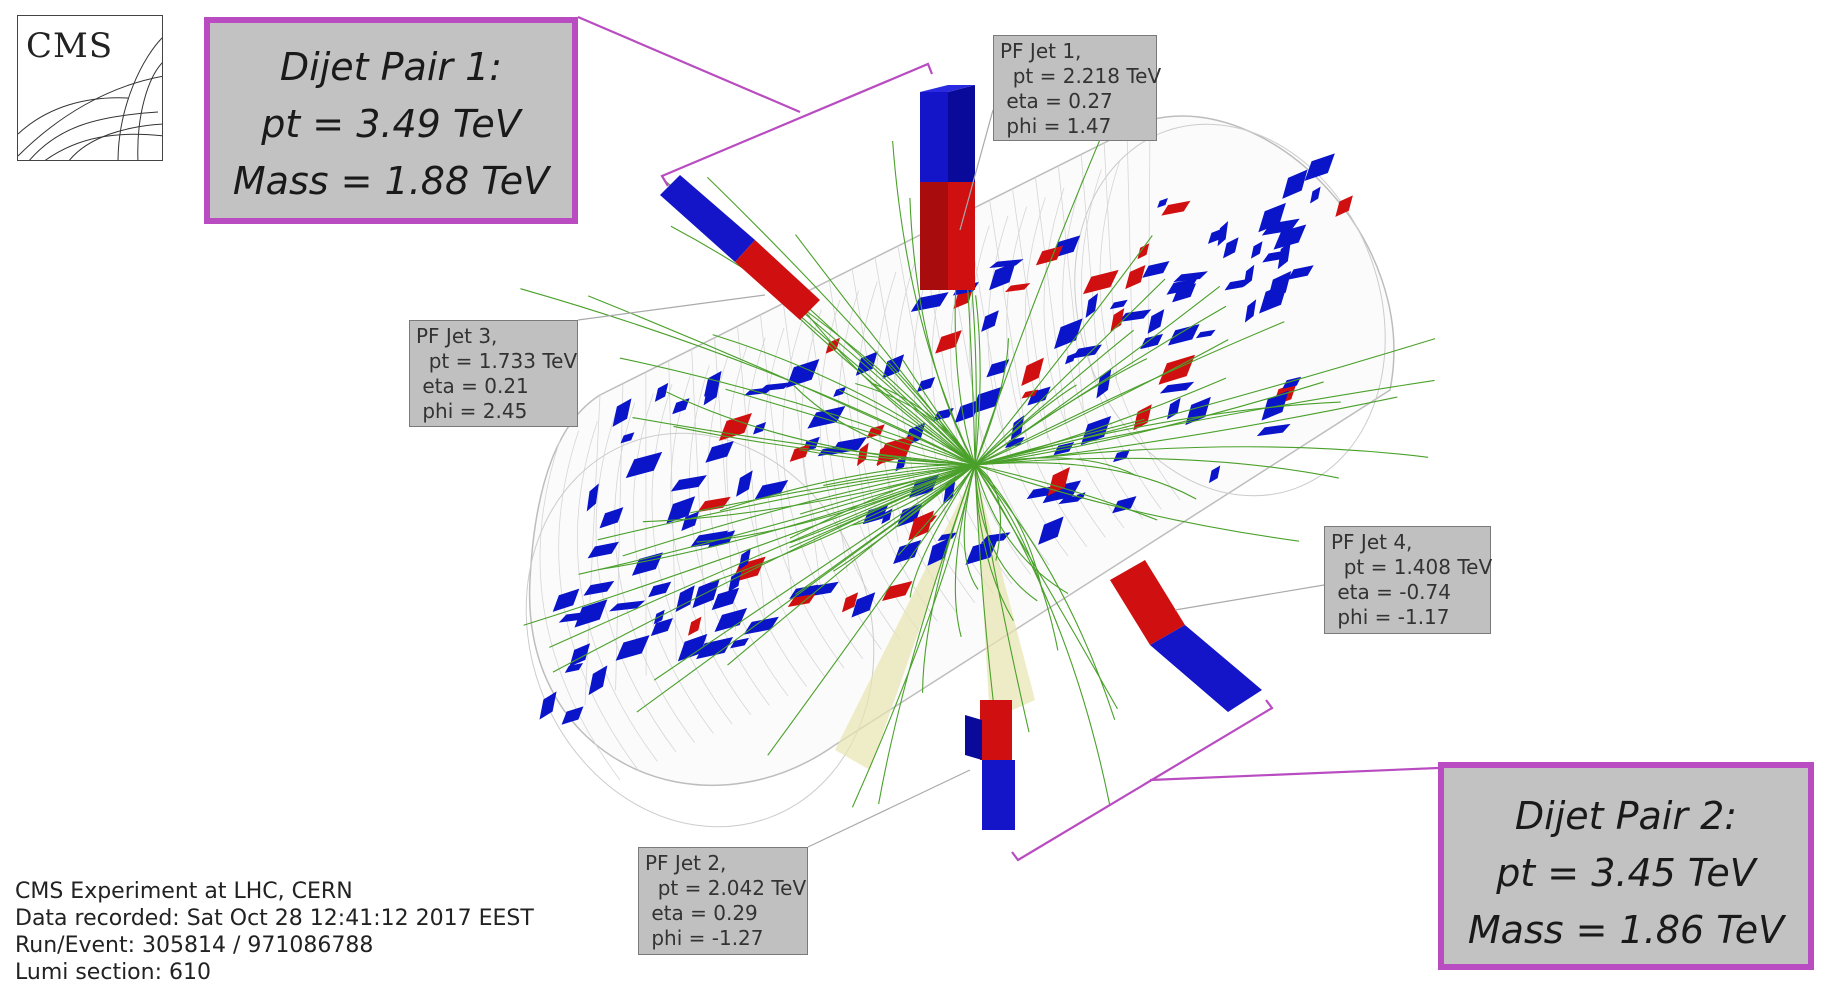 Image resolution: width=1840 pixels, height=987 pixels. What do you see at coordinates (90, 98) in the screenshot?
I see `cms-logo-tracks` at bounding box center [90, 98].